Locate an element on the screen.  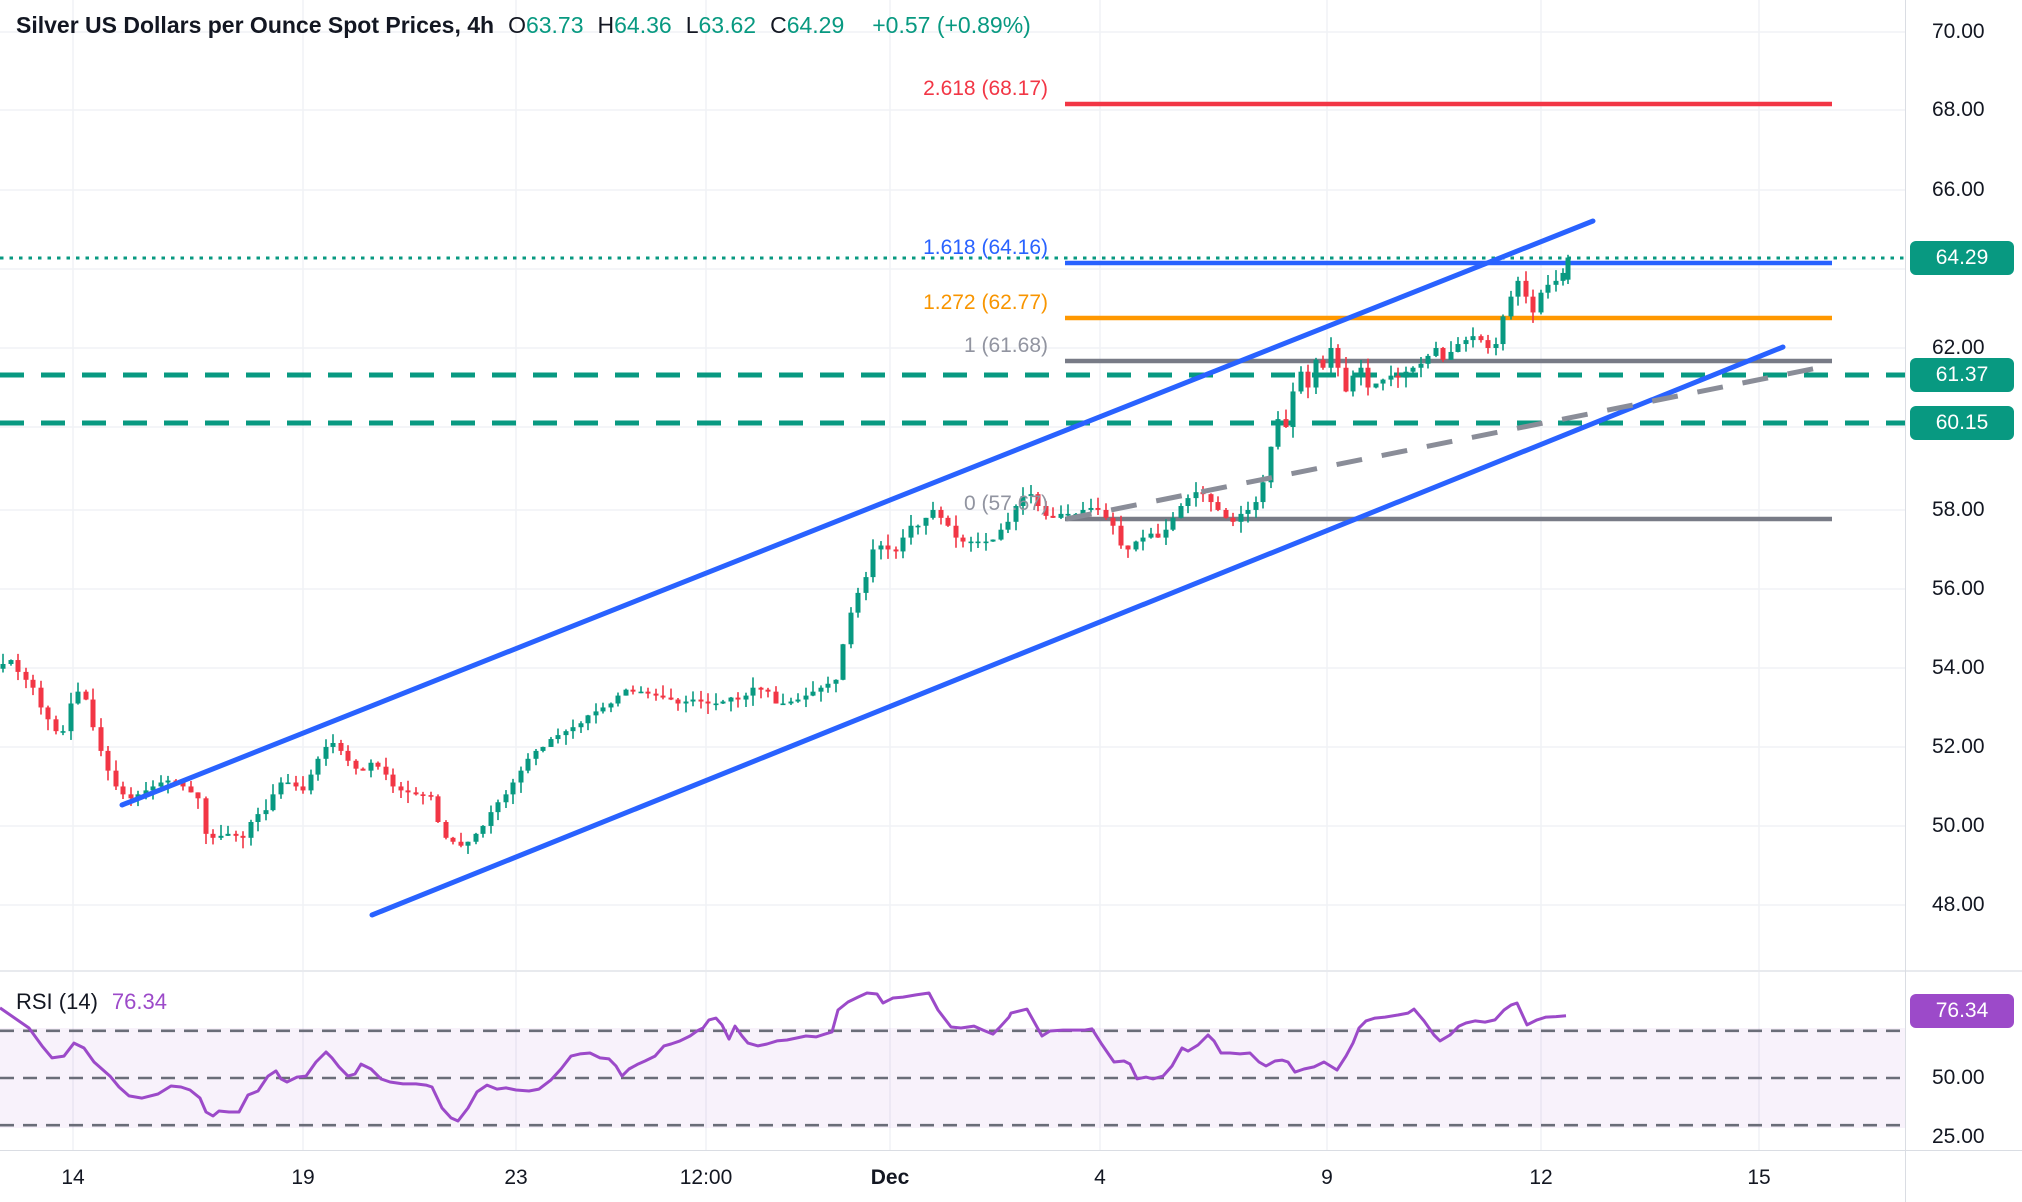
price-axis-label: 66.00 is located at coordinates (1958, 189).